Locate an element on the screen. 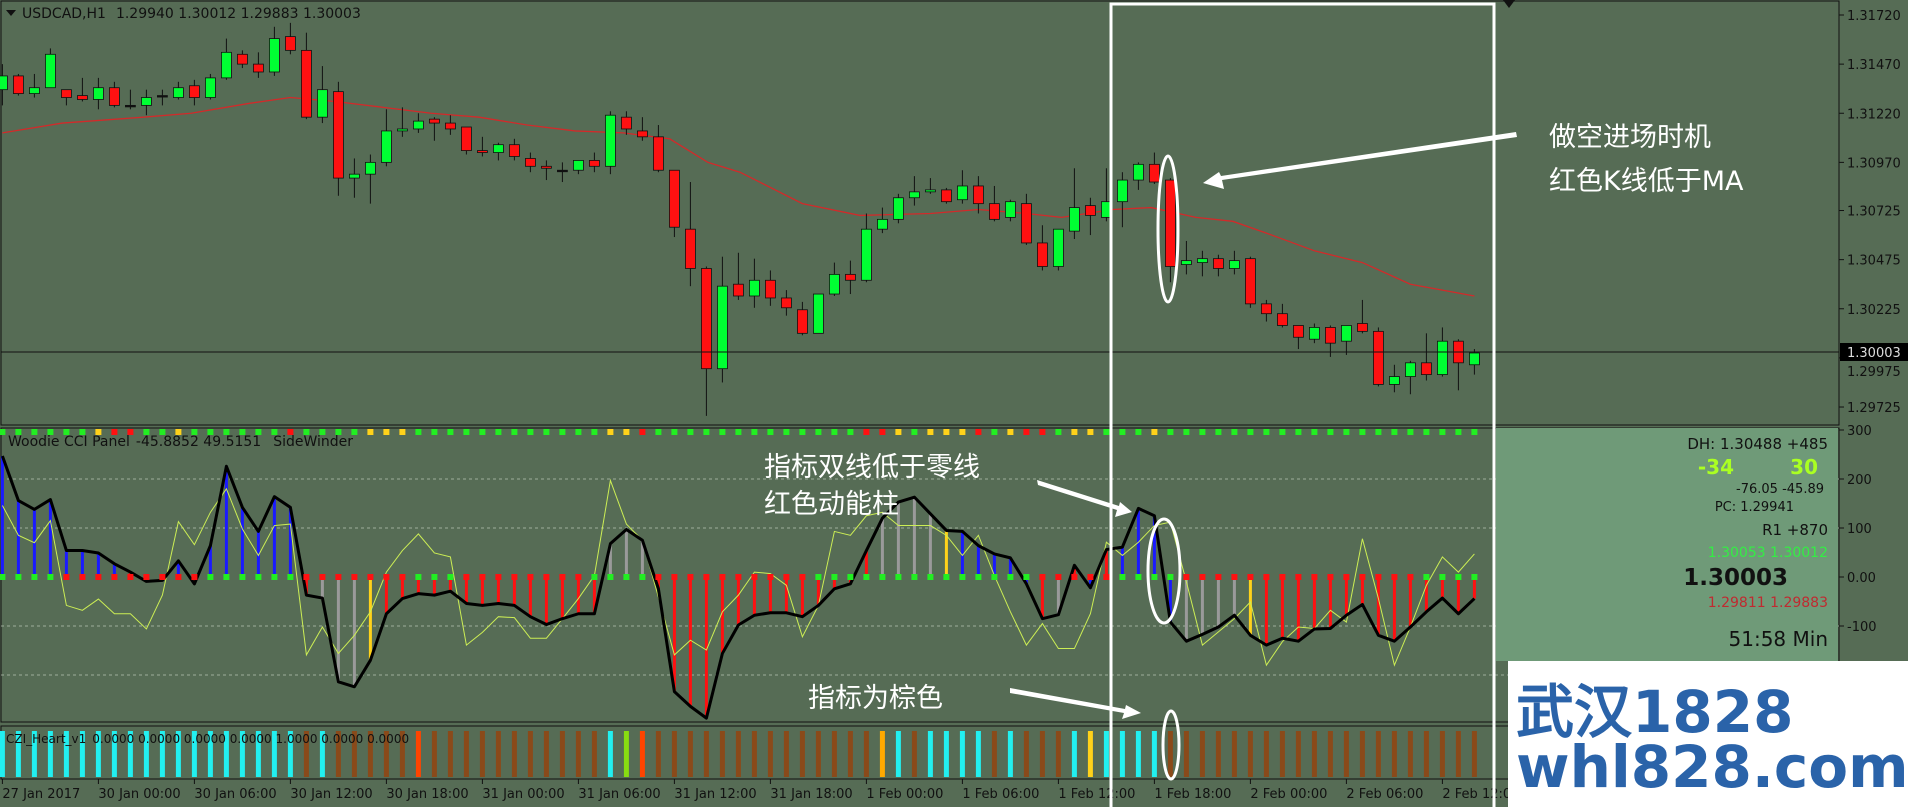 The width and height of the screenshot is (1908, 807). collapse-triangle-icon is located at coordinates (11, 13).